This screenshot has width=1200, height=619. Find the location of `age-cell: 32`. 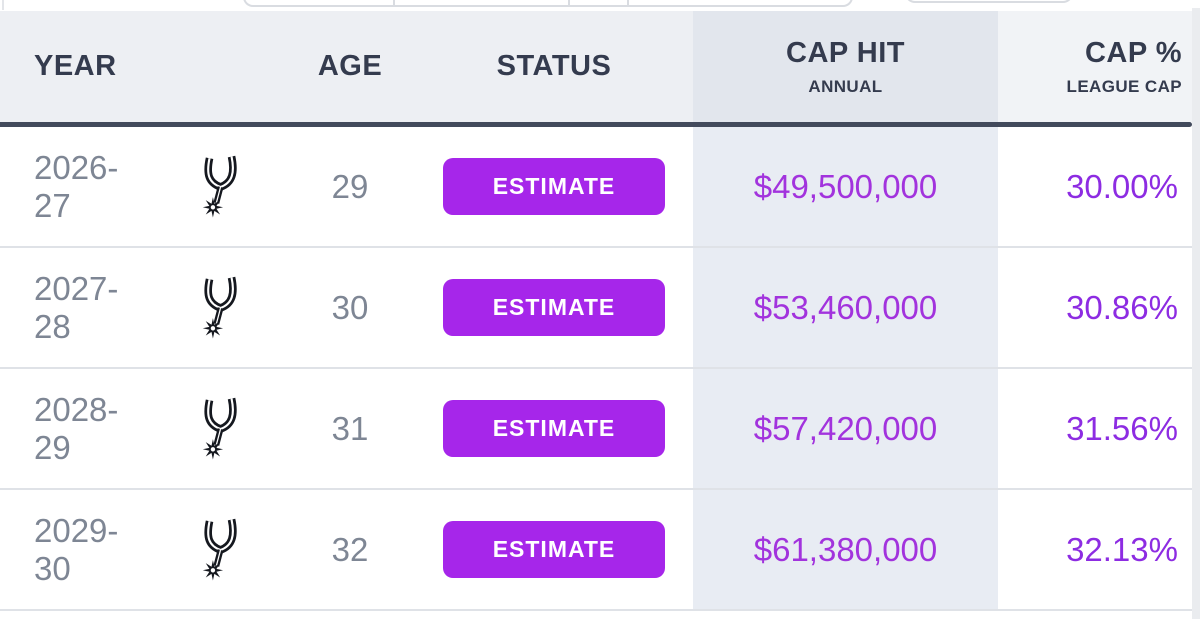

age-cell: 32 is located at coordinates (350, 549).